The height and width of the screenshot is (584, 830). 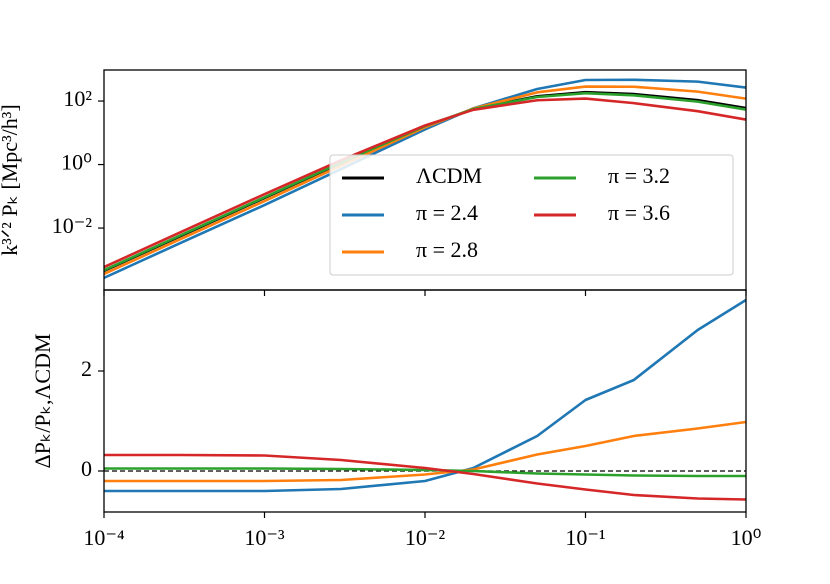 I want to click on legend-label: π = 3.6, so click(x=639, y=212).